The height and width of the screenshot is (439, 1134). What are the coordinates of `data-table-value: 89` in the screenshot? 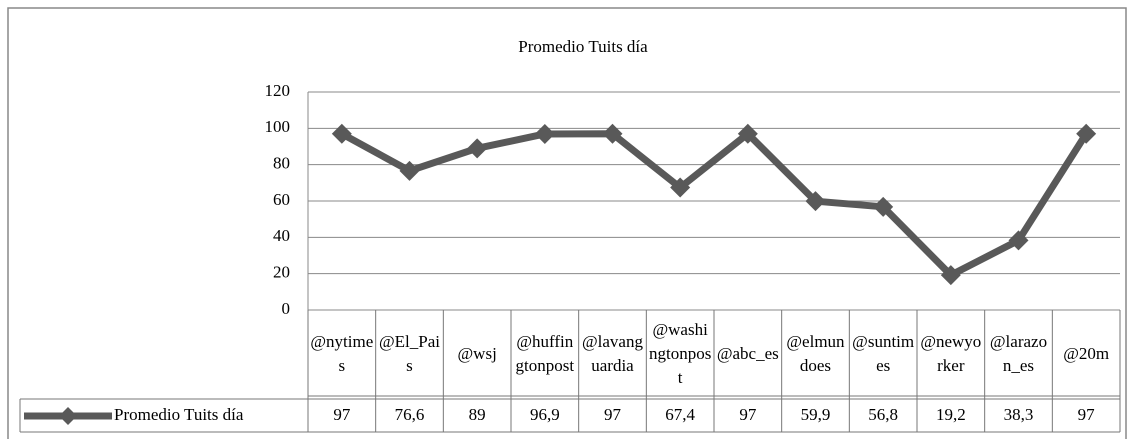 It's located at (477, 414).